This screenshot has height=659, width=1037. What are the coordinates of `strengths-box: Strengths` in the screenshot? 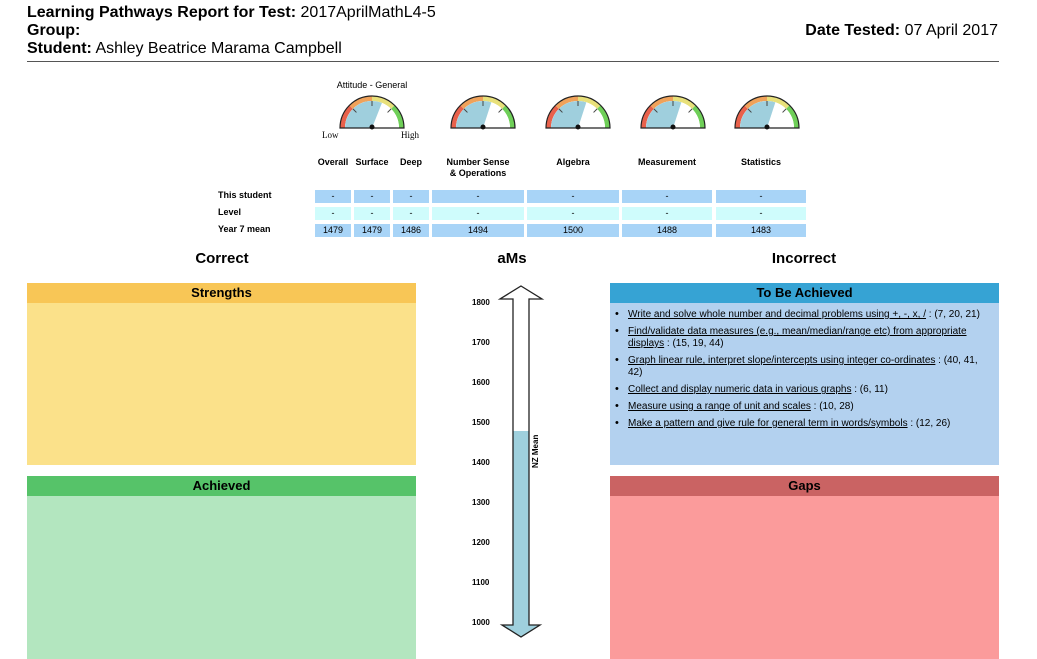 It's located at (221, 374).